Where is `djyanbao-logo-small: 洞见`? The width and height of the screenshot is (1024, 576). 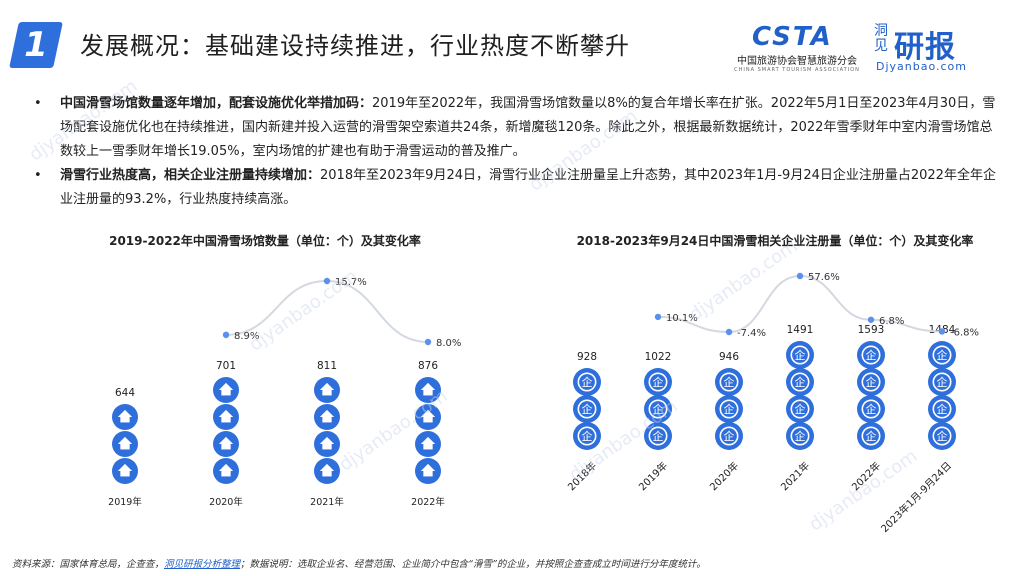
djyanbao-logo-small: 洞见 is located at coordinates (881, 38).